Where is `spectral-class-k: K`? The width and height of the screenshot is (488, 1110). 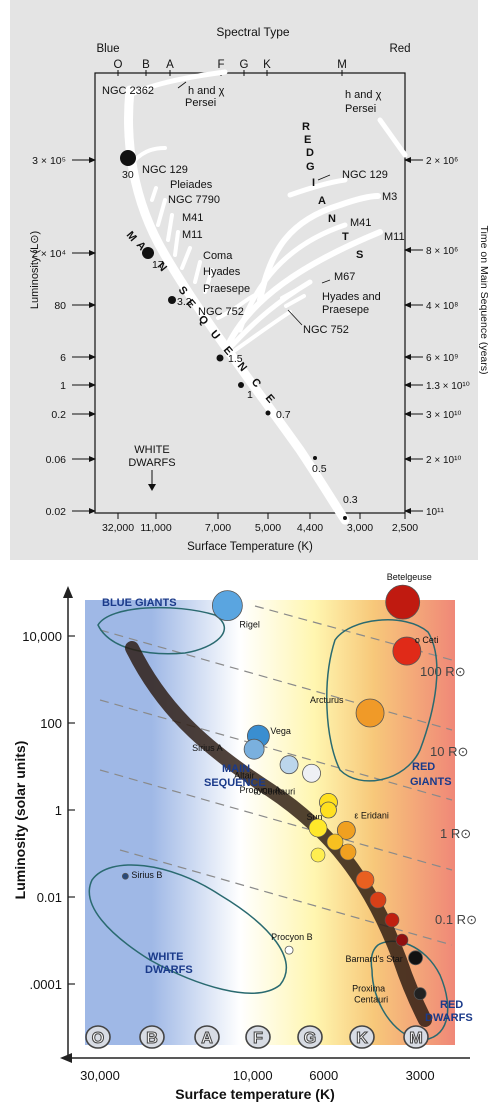 spectral-class-k: K is located at coordinates (362, 1038).